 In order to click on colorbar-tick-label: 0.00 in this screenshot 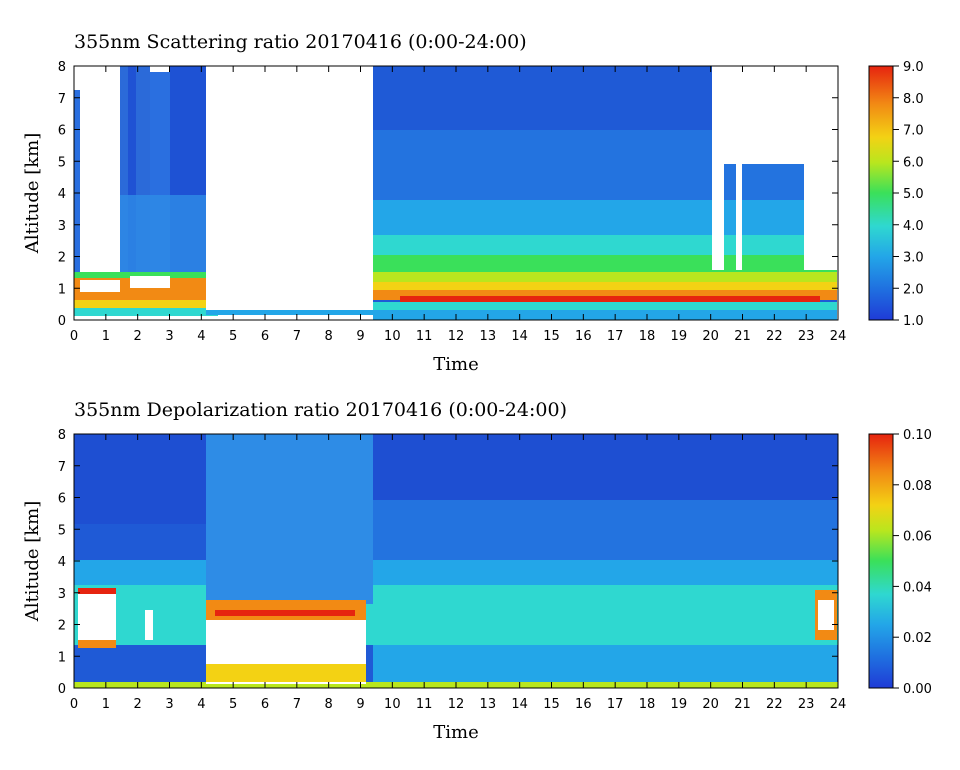, I will do `click(917, 689)`.